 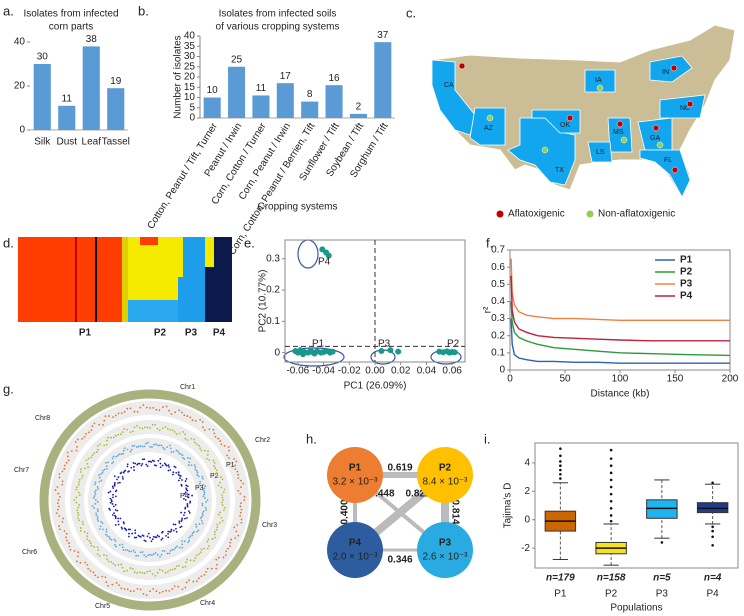 What do you see at coordinates (355, 543) in the screenshot?
I see `node-name: P4` at bounding box center [355, 543].